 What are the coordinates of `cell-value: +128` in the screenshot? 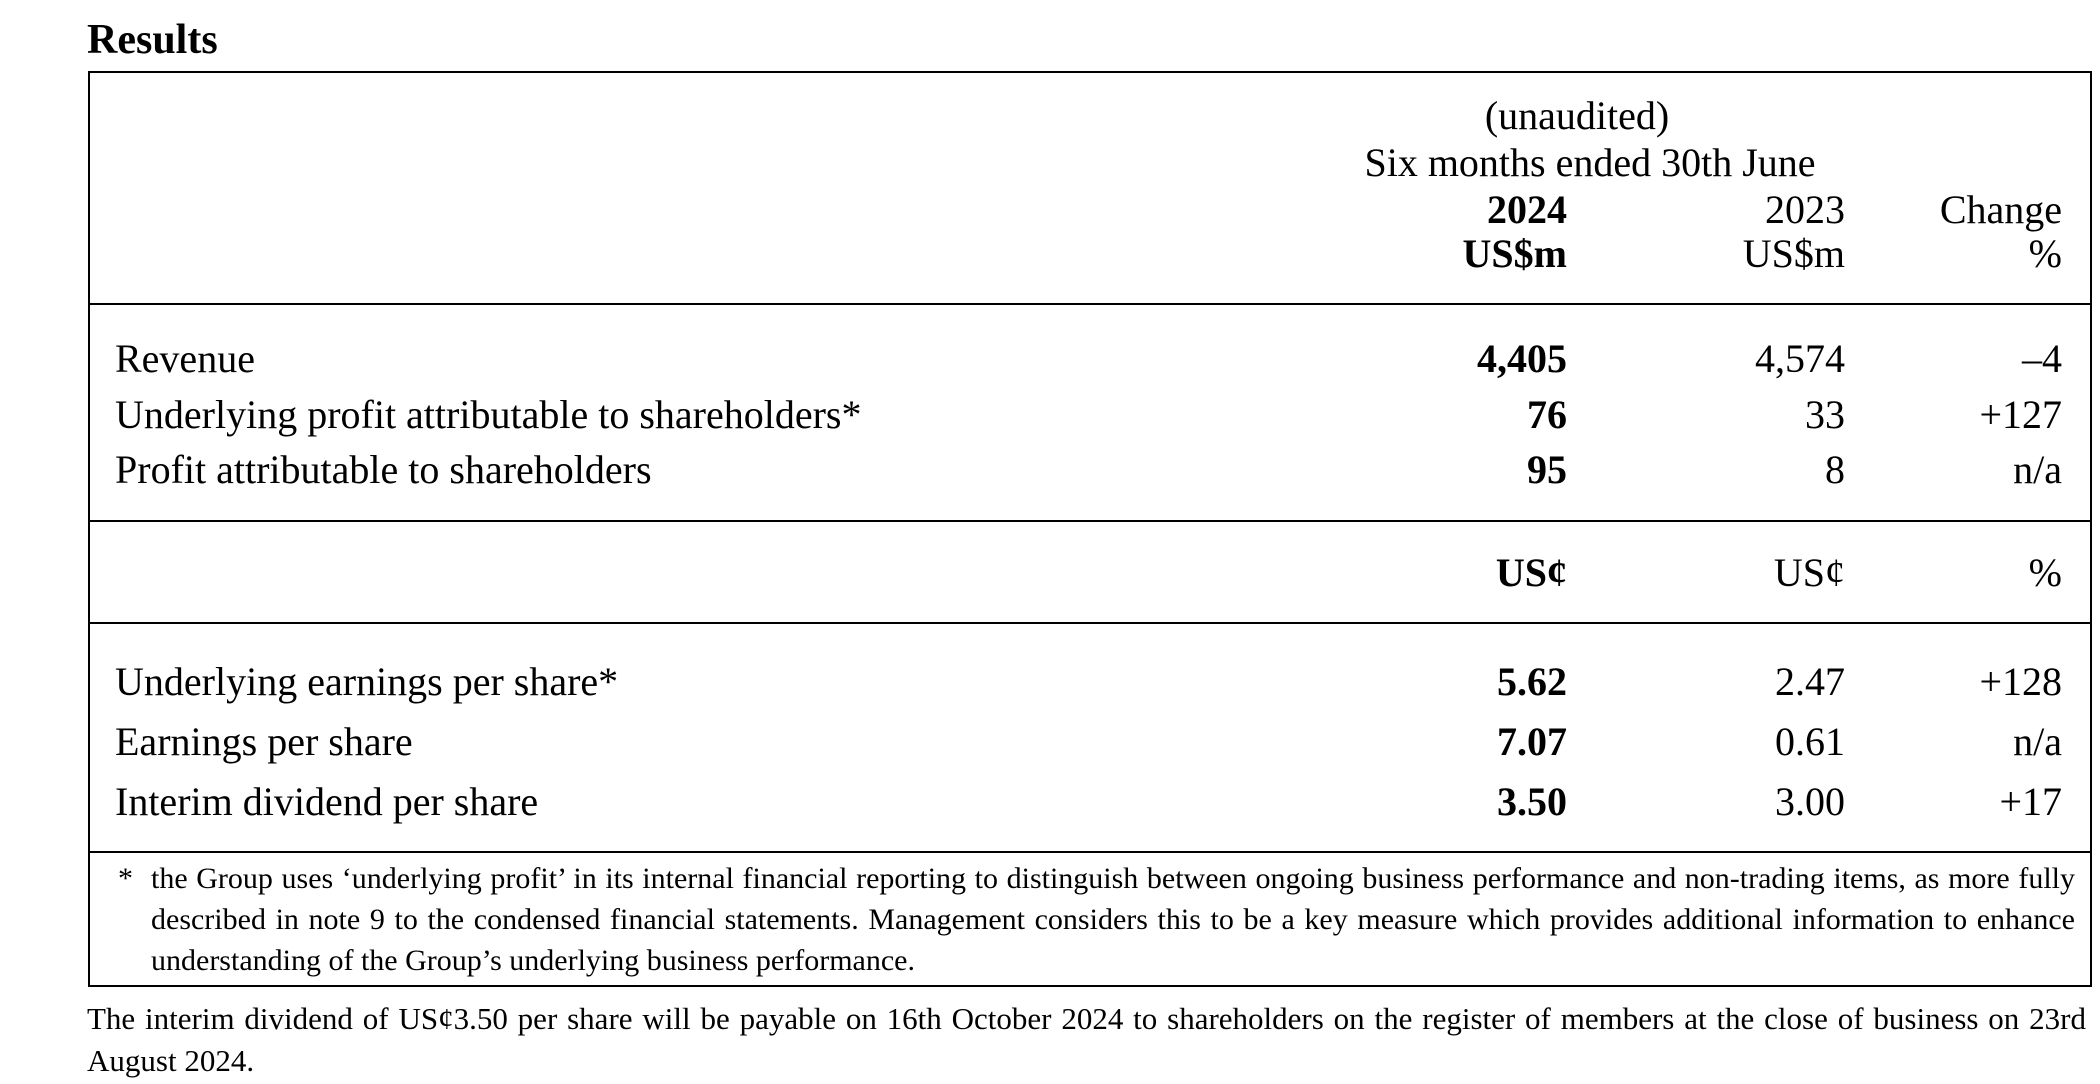 It's located at (2020, 681).